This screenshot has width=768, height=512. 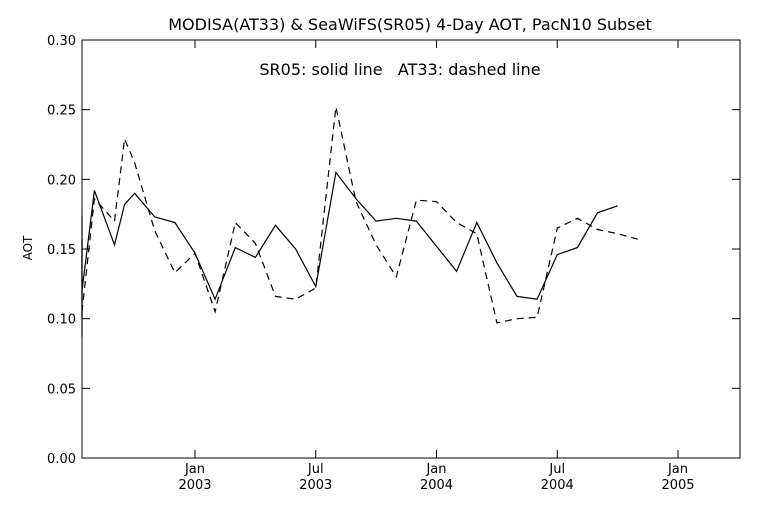 I want to click on y-tick-label: 0.30, so click(x=61, y=41).